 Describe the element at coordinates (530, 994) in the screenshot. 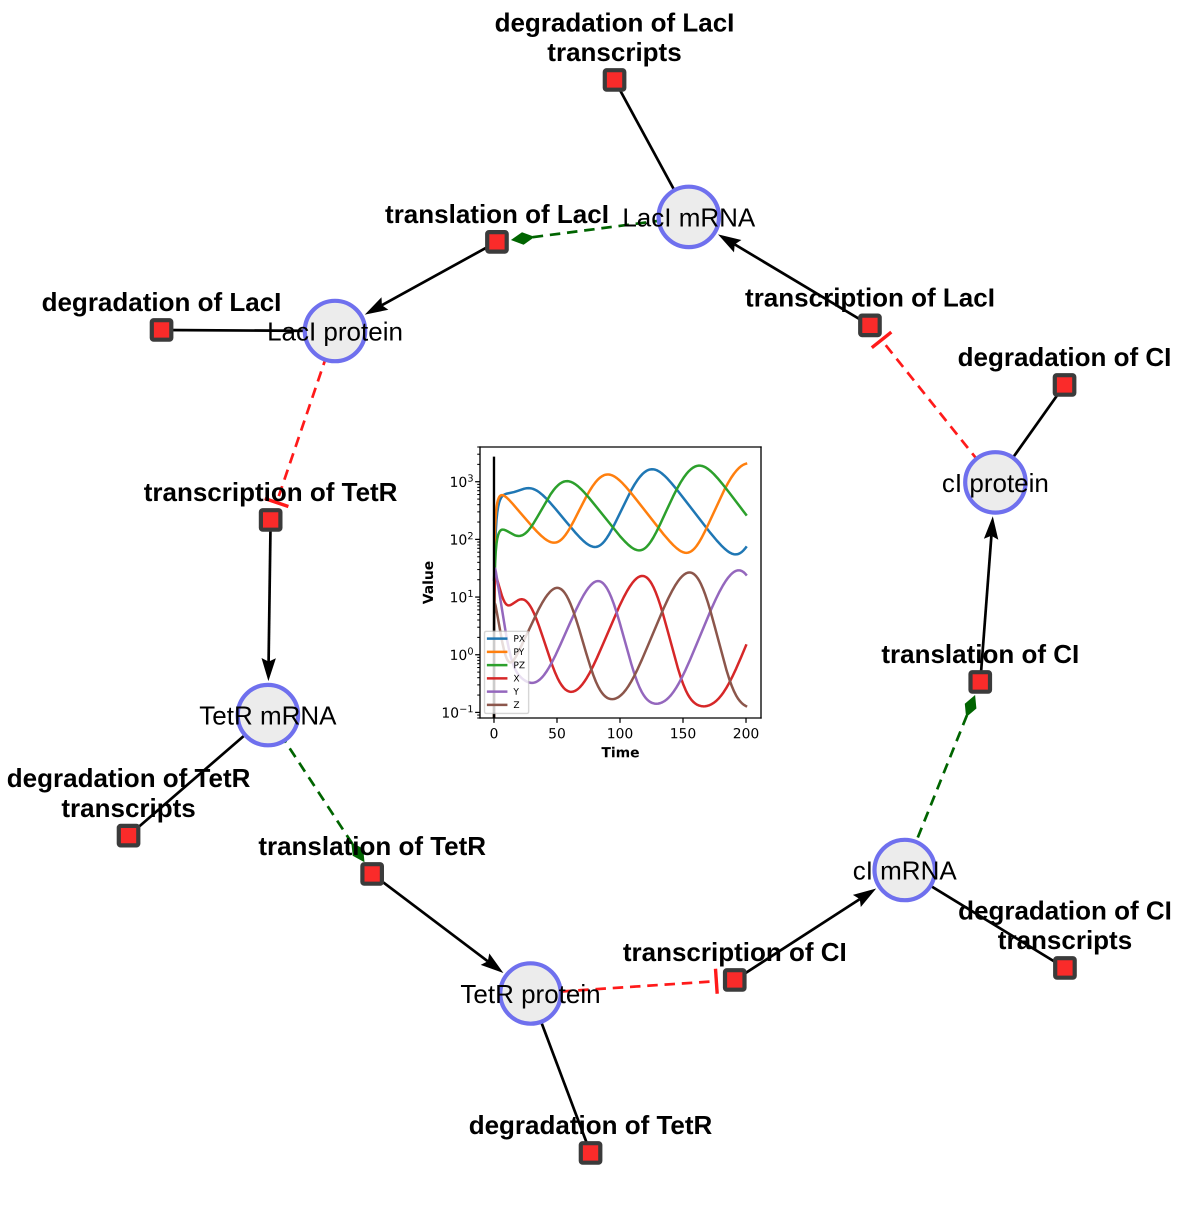

I see `svg-text: TetR protein` at that location.